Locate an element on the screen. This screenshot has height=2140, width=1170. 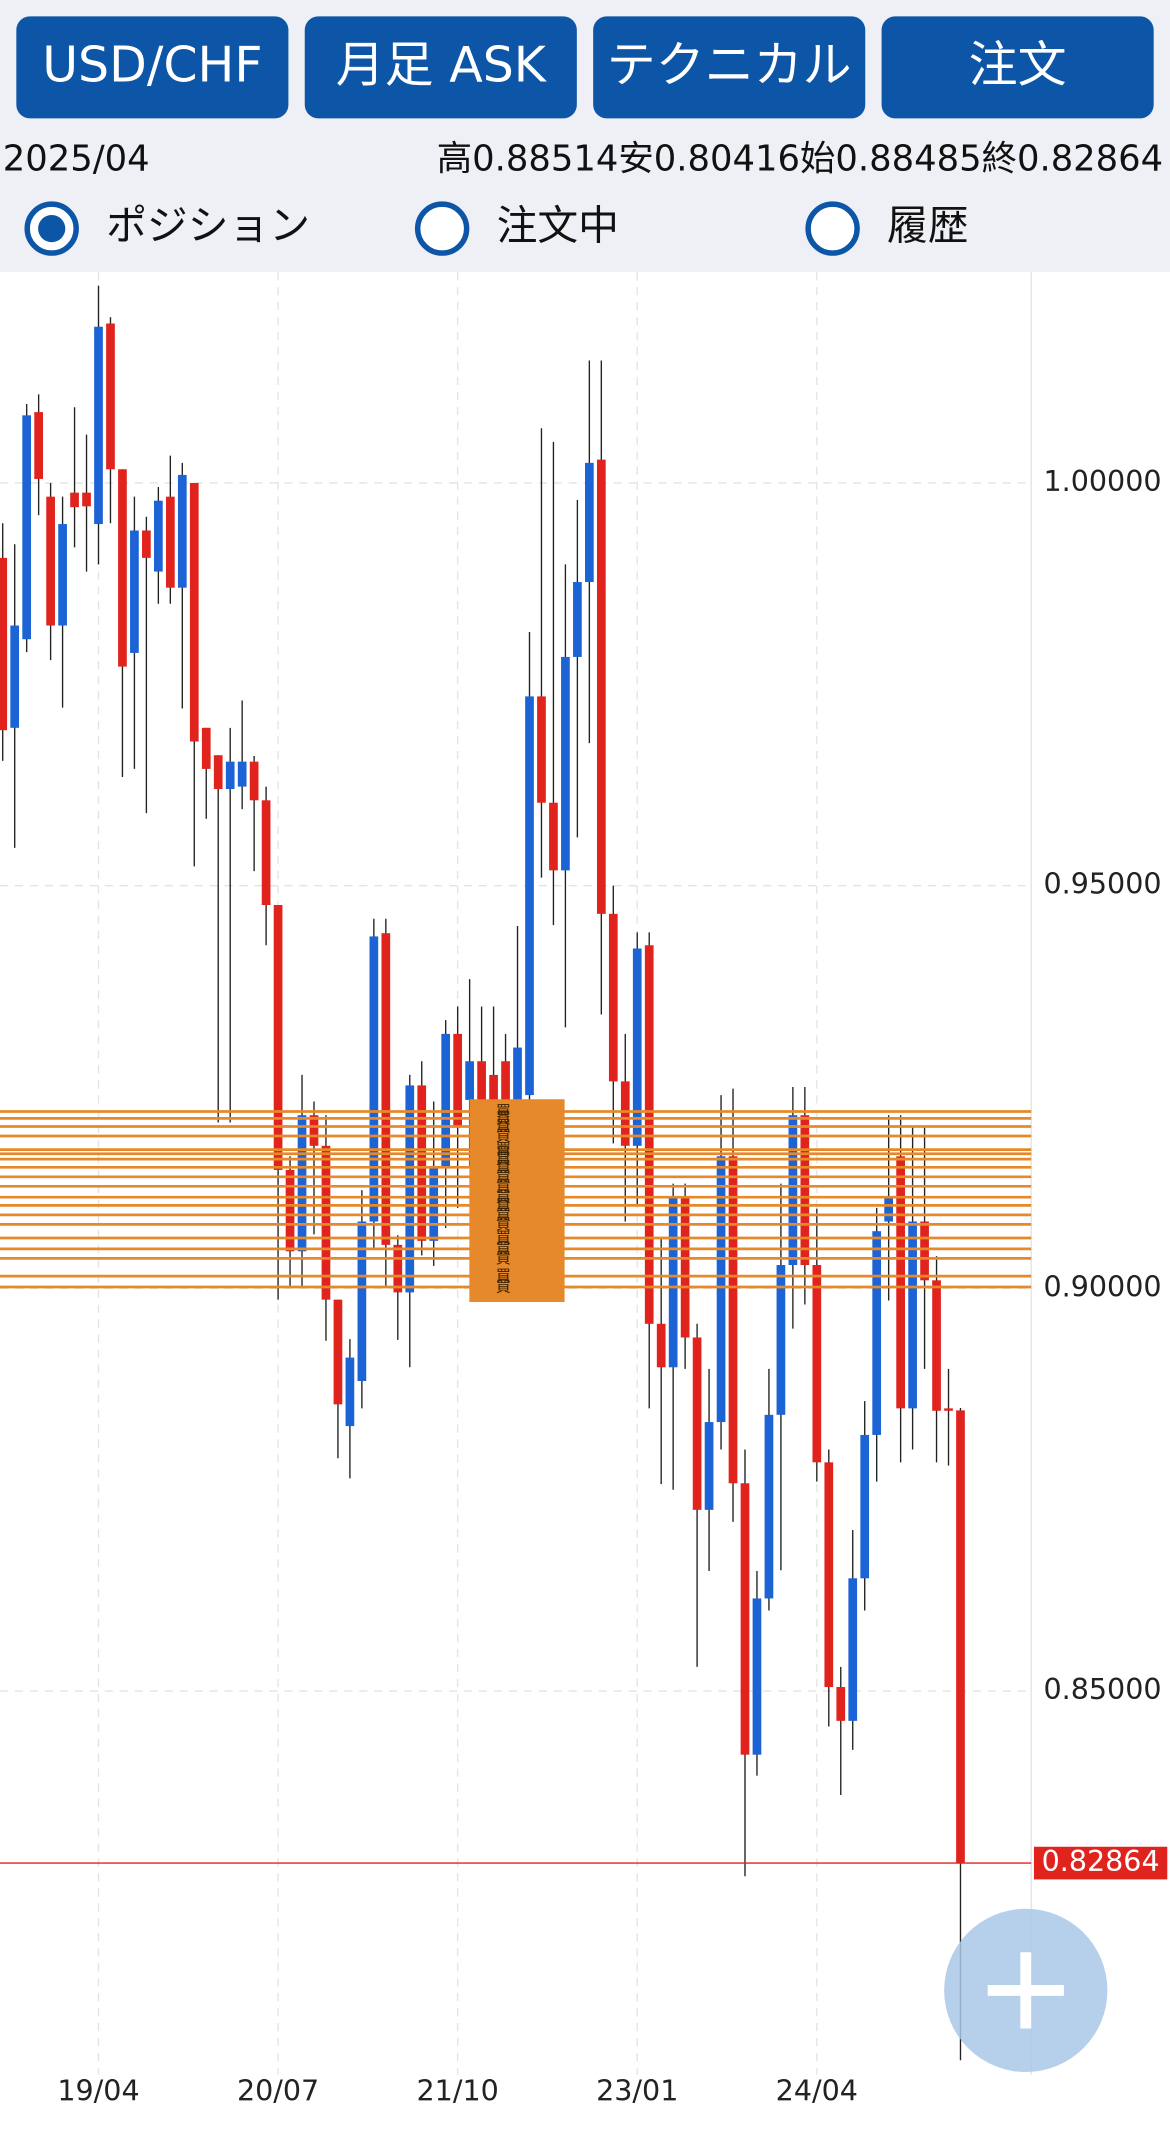
x-tick-label: 23/01 is located at coordinates (637, 2090).